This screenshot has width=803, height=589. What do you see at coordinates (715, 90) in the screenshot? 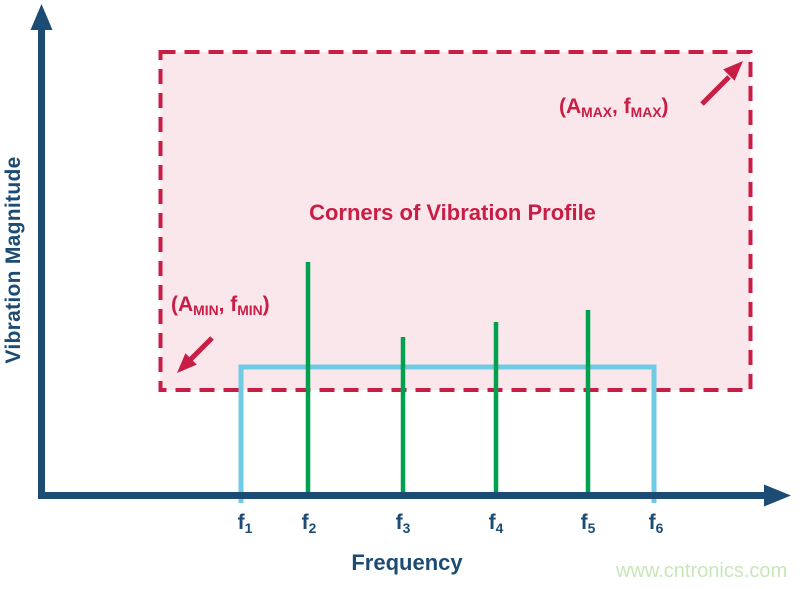
I see `max-annotation-arrow-line` at bounding box center [715, 90].